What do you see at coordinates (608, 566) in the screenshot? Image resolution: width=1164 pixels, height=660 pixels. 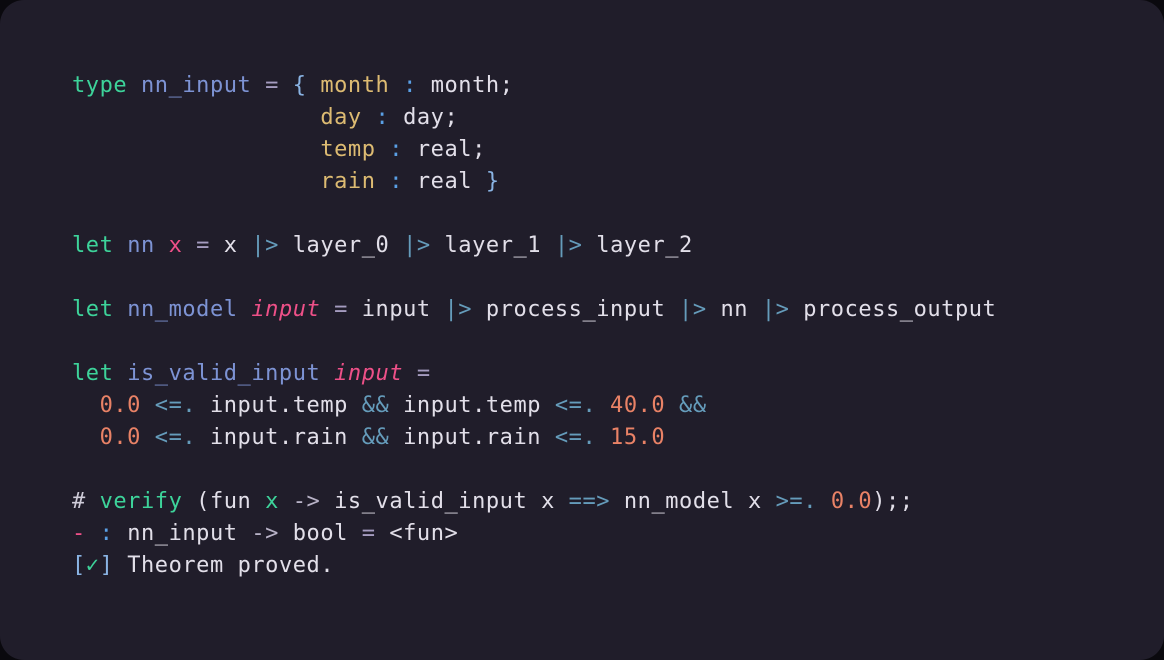 I see `code-line: [✓] Theorem proved.` at bounding box center [608, 566].